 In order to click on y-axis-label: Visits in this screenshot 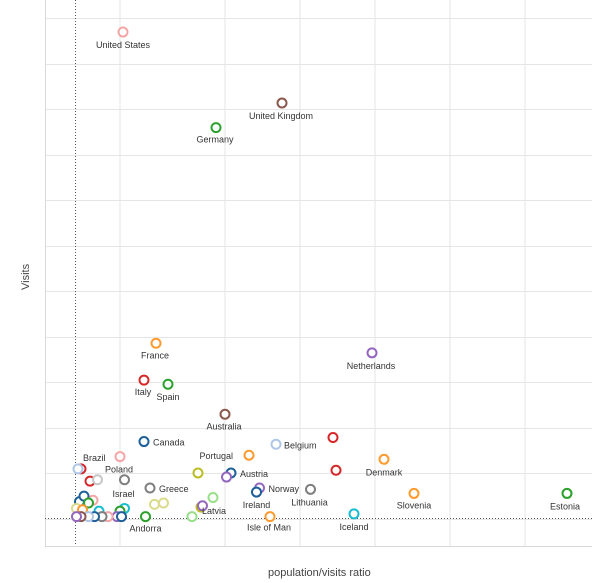, I will do `click(26, 276)`.